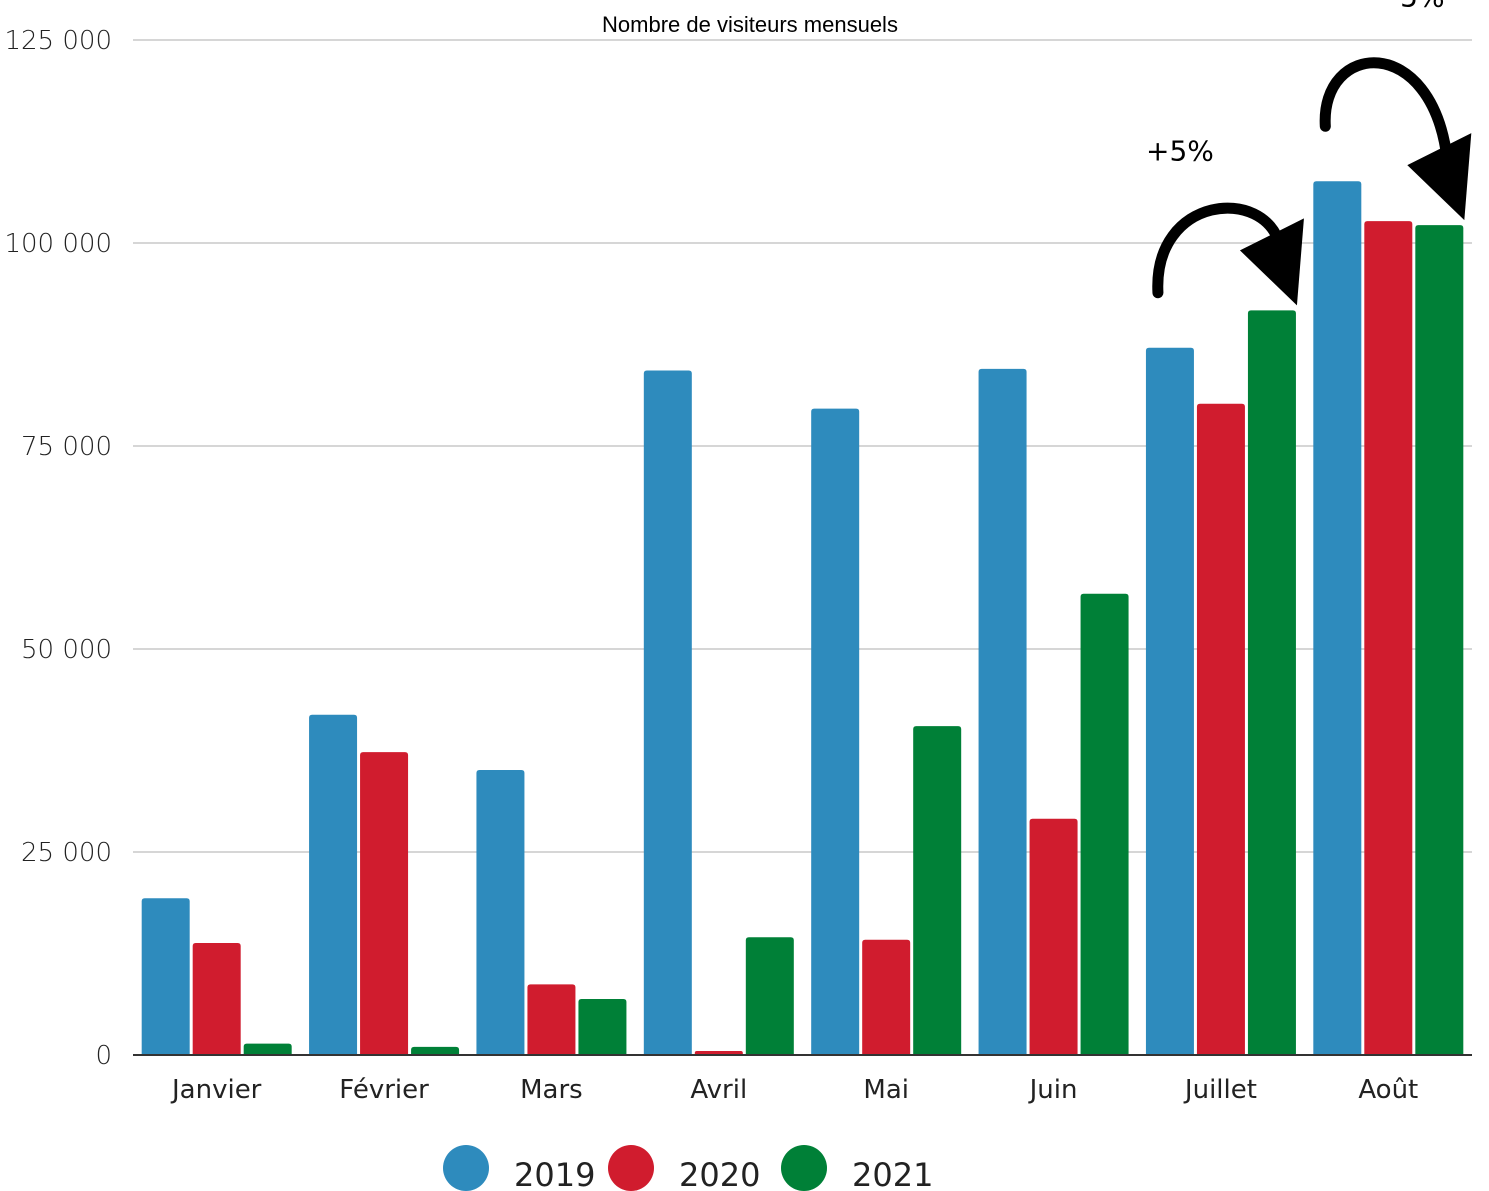  What do you see at coordinates (66, 447) in the screenshot?
I see `y-tick-label: 75 000` at bounding box center [66, 447].